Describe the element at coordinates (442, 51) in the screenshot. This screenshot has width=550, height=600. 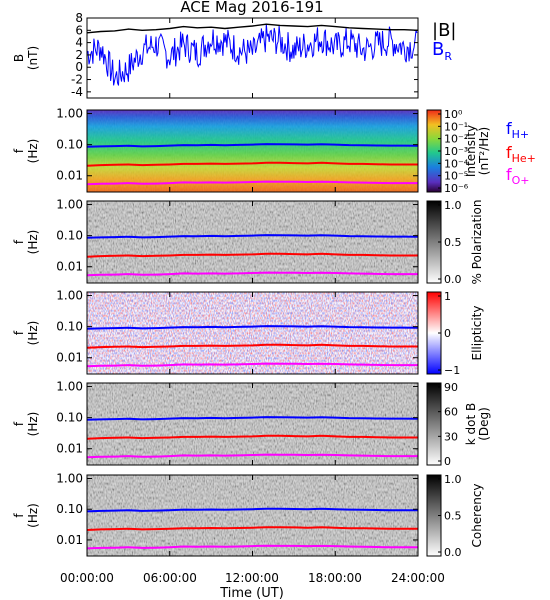
I see `legend-br: BR` at that location.